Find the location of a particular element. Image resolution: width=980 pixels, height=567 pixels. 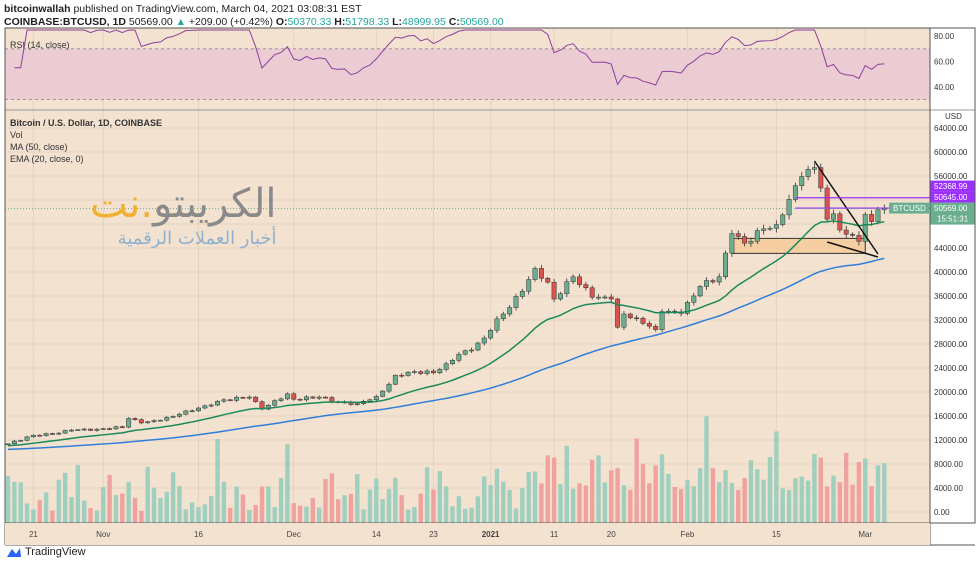

price-tick-label: 56000.00 is located at coordinates (951, 176).